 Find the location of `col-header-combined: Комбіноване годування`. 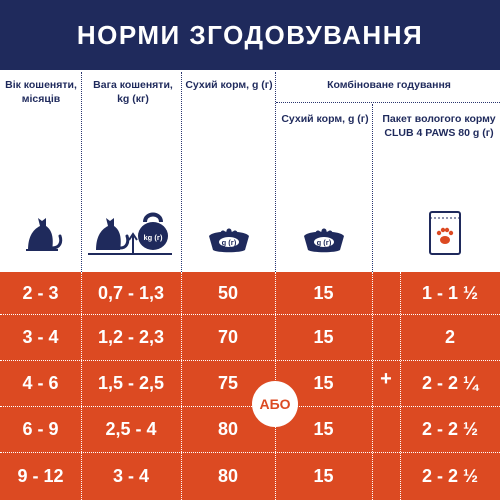

col-header-combined: Комбіноване годування is located at coordinates (389, 85).